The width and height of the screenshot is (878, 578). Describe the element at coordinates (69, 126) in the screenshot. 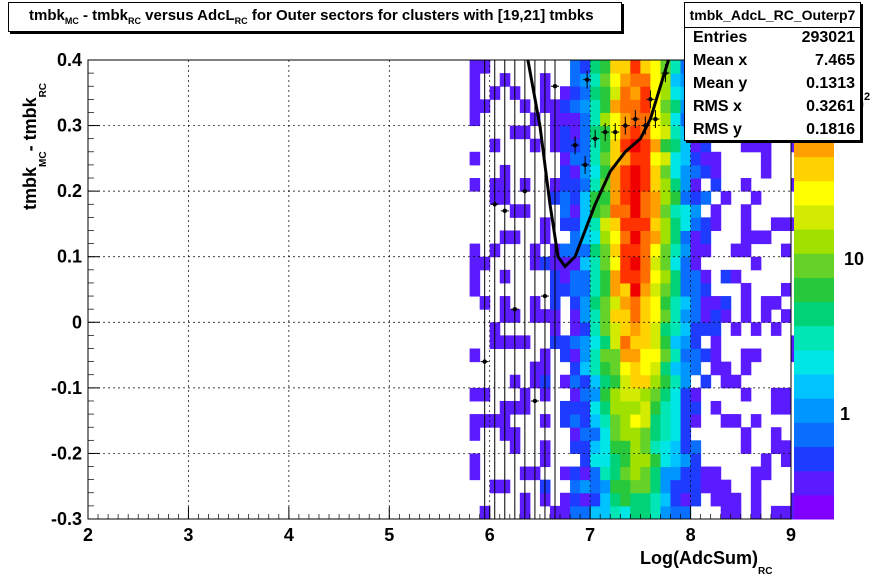

I see `y-tick-label: 0.3` at that location.